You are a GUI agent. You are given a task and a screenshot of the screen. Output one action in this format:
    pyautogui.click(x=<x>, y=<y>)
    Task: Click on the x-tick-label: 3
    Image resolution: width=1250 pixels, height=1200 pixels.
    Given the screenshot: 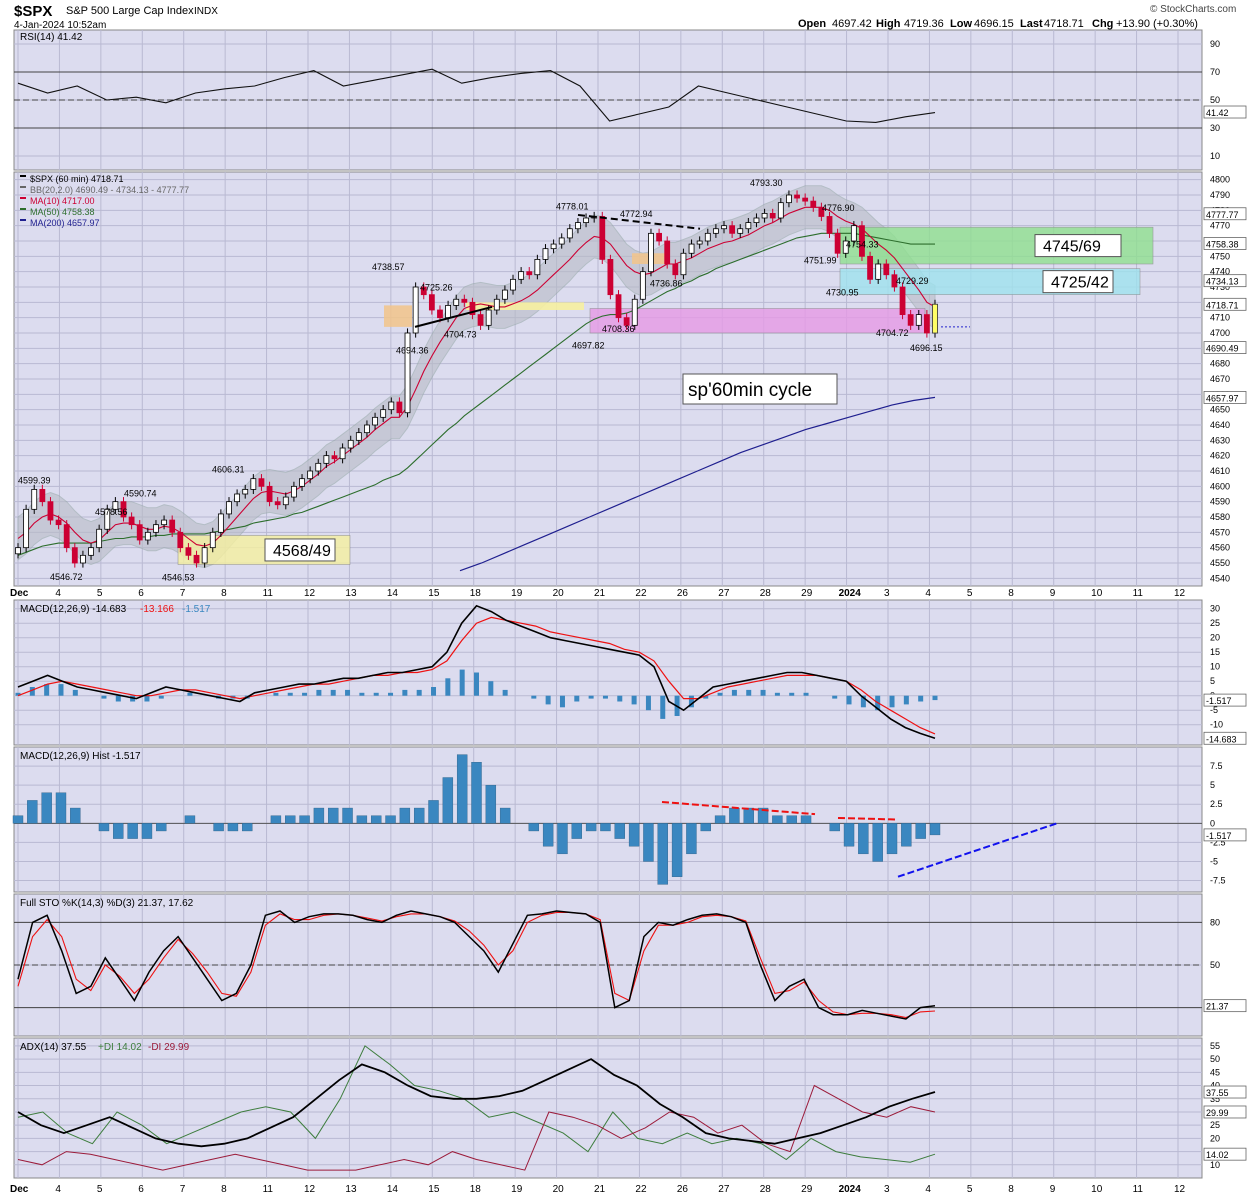 What is the action you would take?
    pyautogui.click(x=887, y=593)
    